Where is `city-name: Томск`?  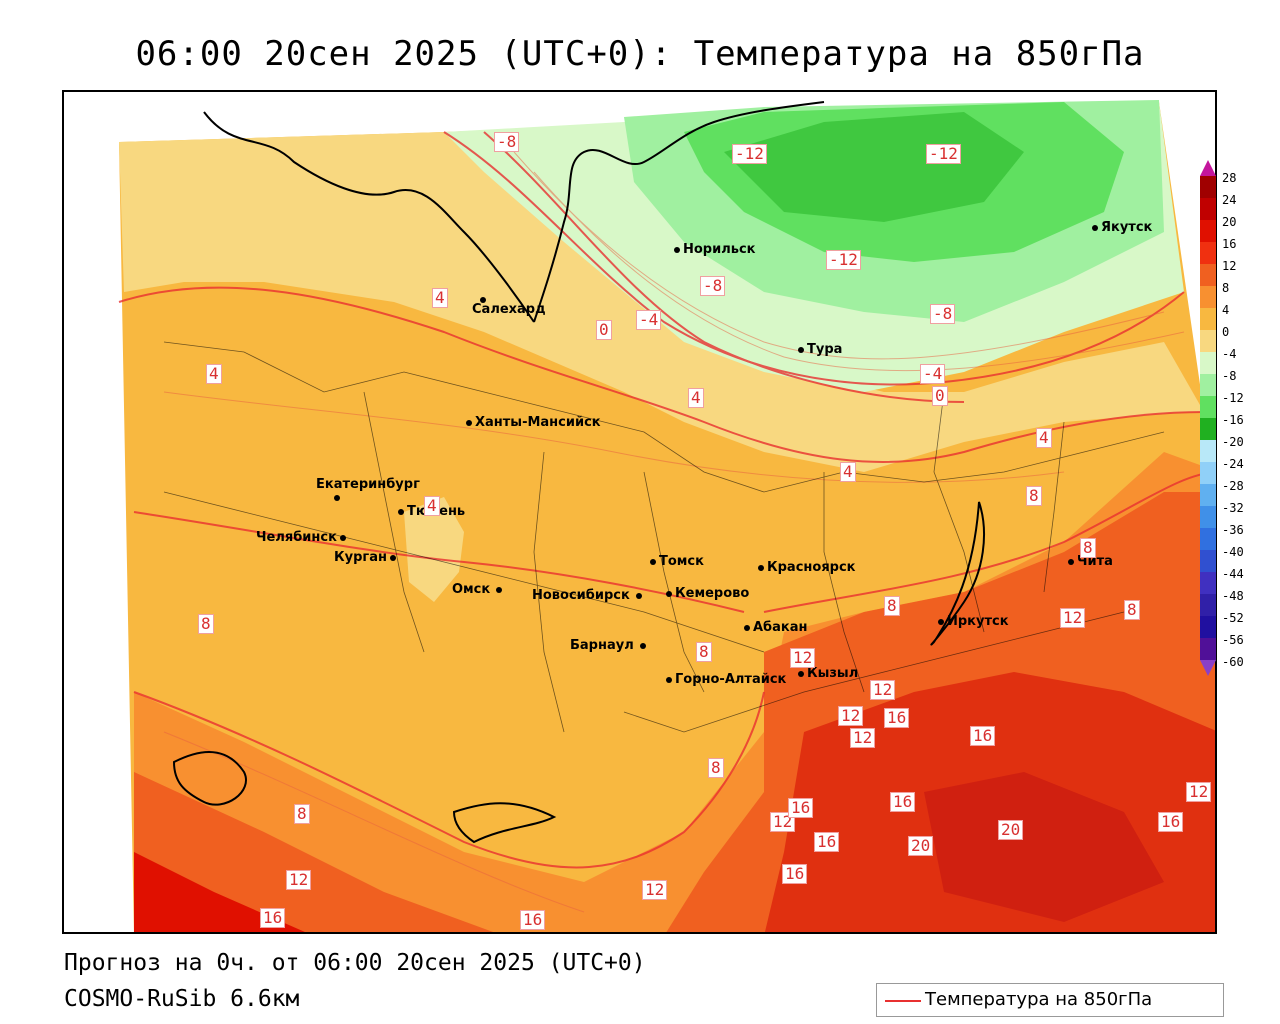
city-name: Томск is located at coordinates (681, 561).